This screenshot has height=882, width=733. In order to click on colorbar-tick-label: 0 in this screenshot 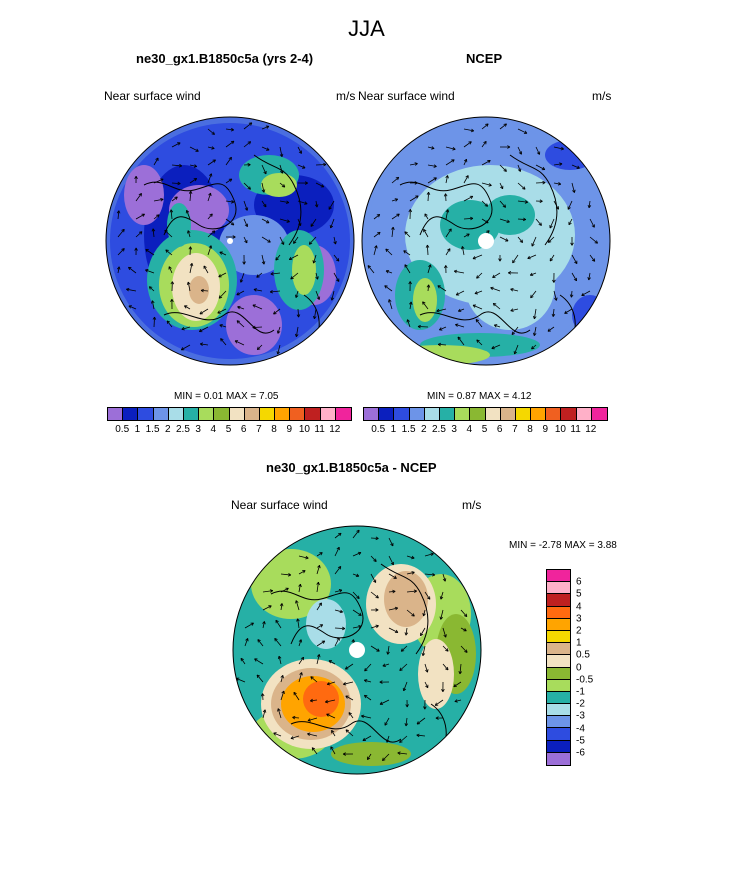, I will do `click(579, 668)`.